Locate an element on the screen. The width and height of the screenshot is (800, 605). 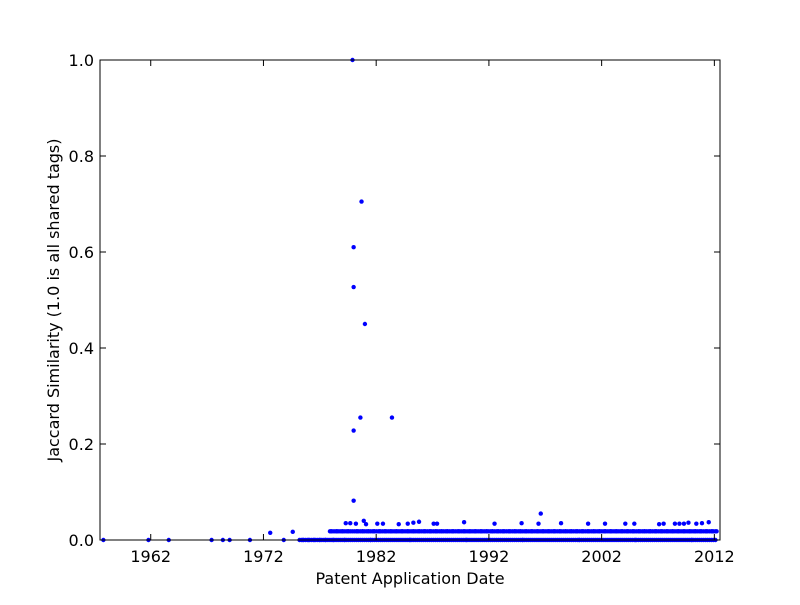
y-tick-label: 0.6 is located at coordinates (81, 252).